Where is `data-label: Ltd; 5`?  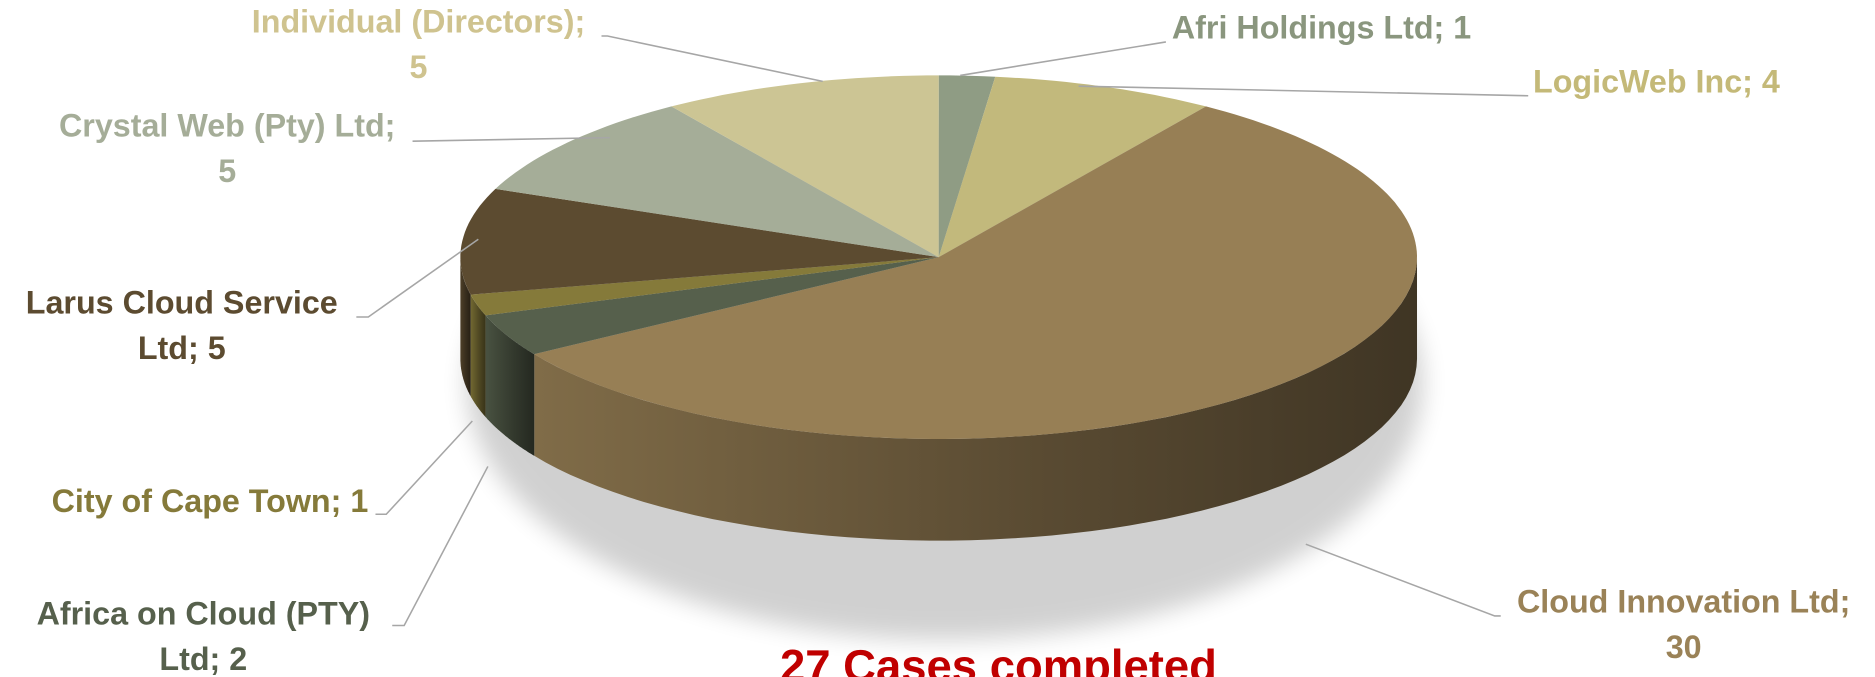
data-label: Ltd; 5 is located at coordinates (182, 348).